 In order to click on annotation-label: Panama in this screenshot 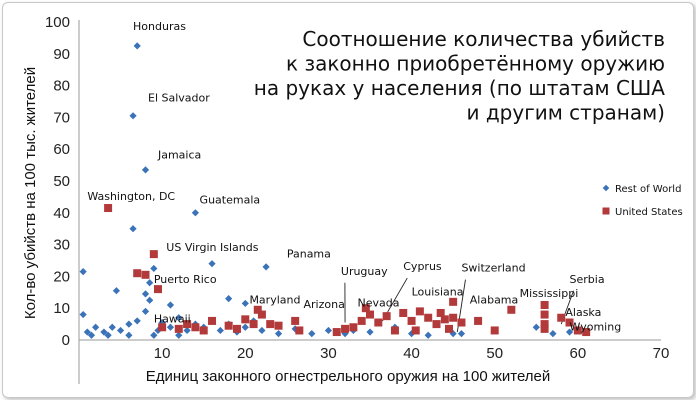, I will do `click(309, 253)`.